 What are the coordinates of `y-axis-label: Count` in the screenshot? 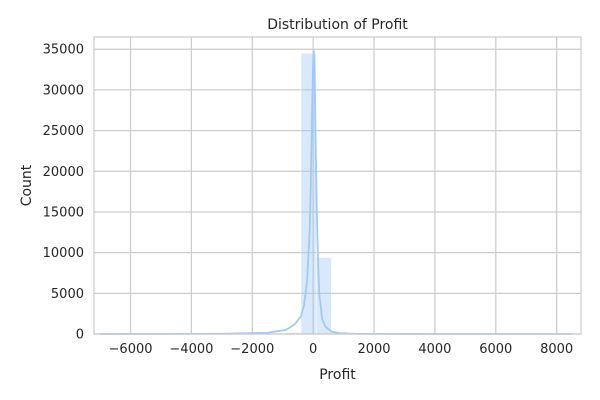 It's located at (27, 185).